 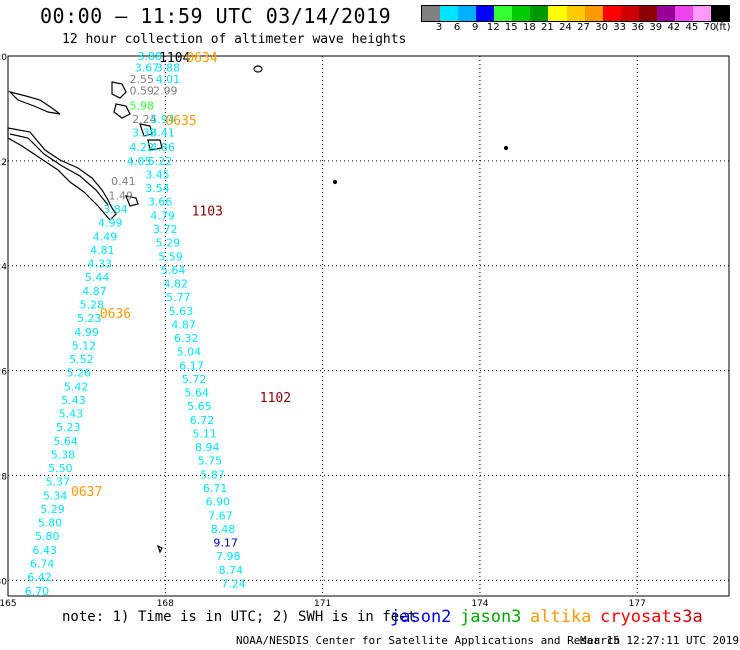 What do you see at coordinates (674, 27) in the screenshot?
I see `legend-label: 42` at bounding box center [674, 27].